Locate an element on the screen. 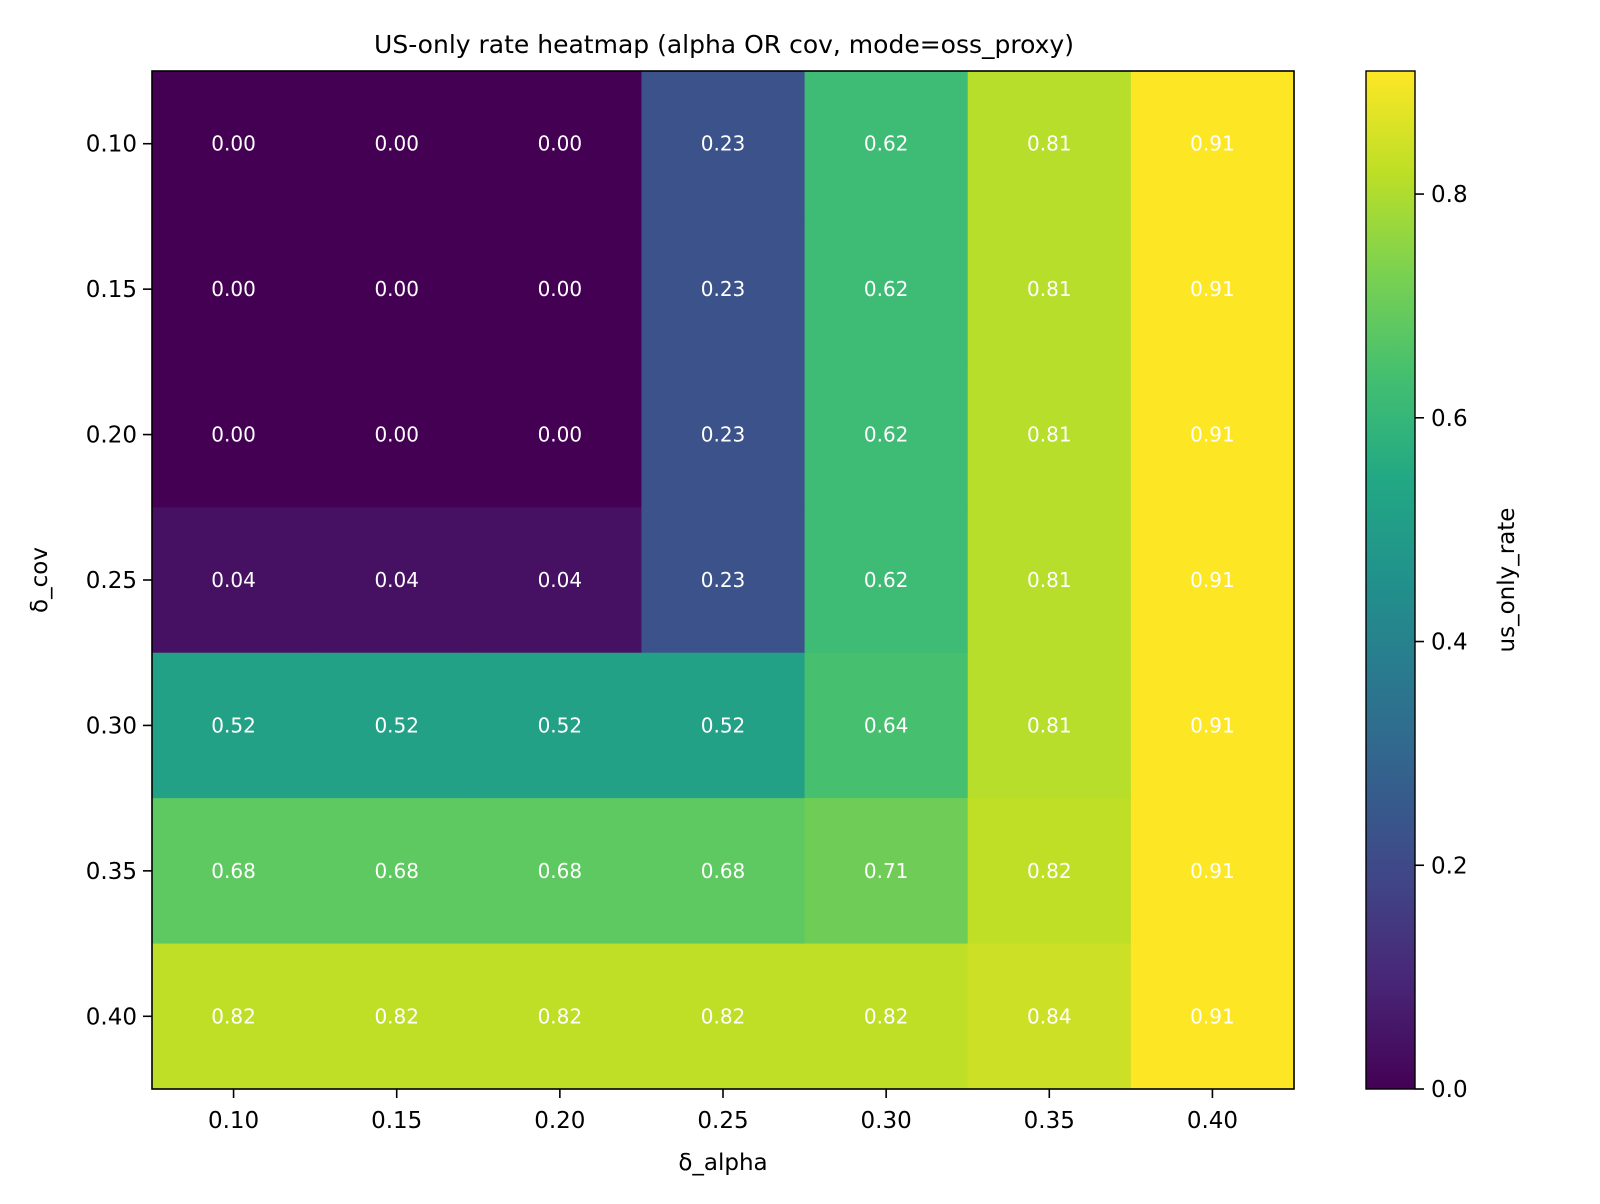 This screenshot has width=1600, height=1204. x-tick-label: 0.35 is located at coordinates (1049, 1121).